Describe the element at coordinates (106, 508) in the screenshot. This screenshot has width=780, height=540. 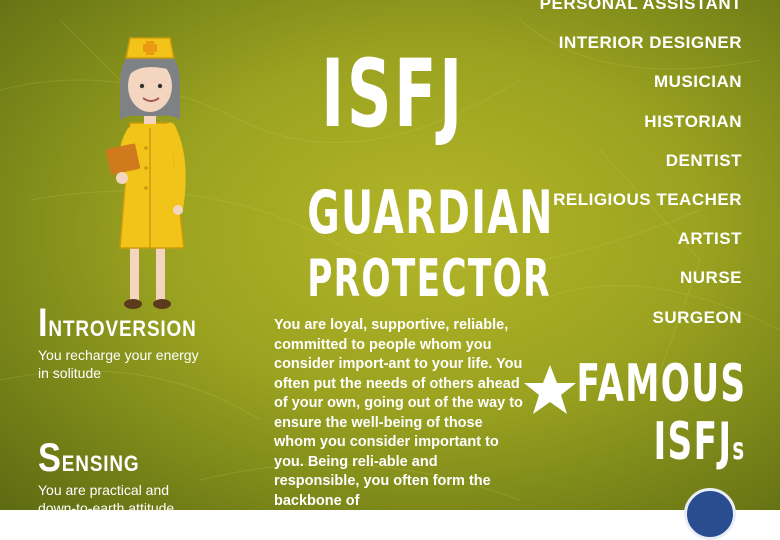
I see `trait-description-line: down-to-earth attitude` at that location.